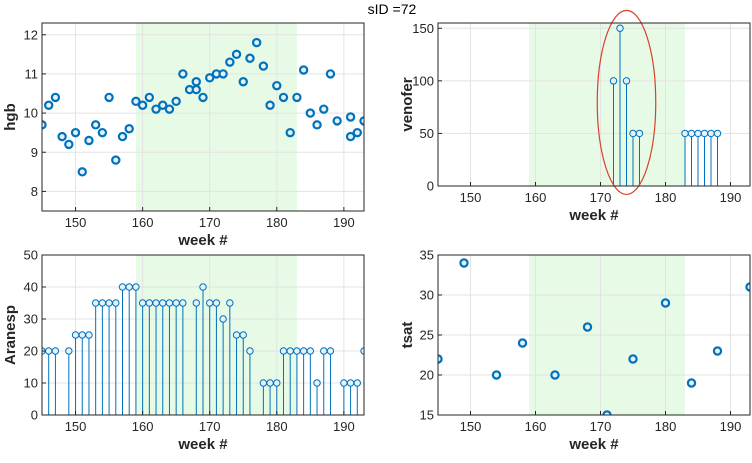 The image size is (752, 463). I want to click on aranesp-x-tick-label: 160, so click(143, 426).